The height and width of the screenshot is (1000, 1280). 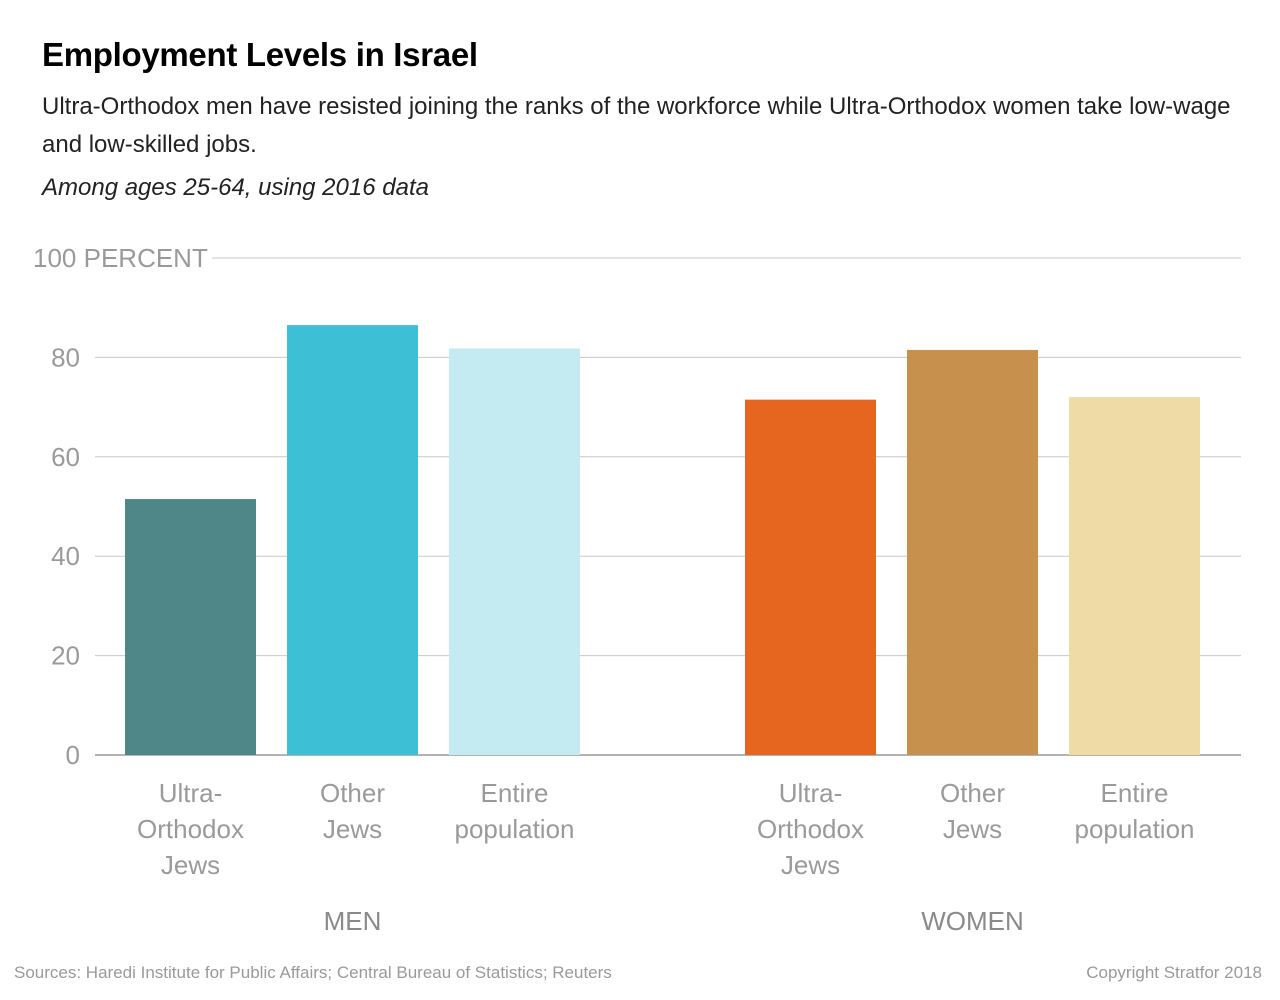 What do you see at coordinates (73, 755) in the screenshot?
I see `y-tick-label: 0` at bounding box center [73, 755].